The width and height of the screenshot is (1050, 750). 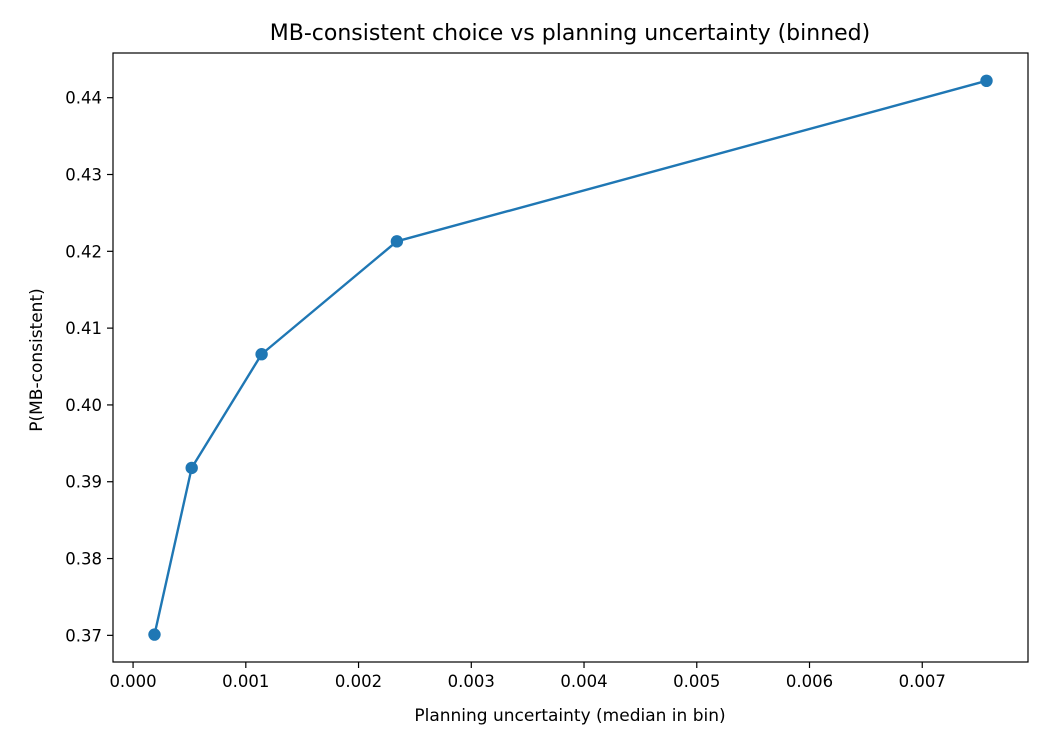 What do you see at coordinates (471, 681) in the screenshot?
I see `x-tick-label: 0.003` at bounding box center [471, 681].